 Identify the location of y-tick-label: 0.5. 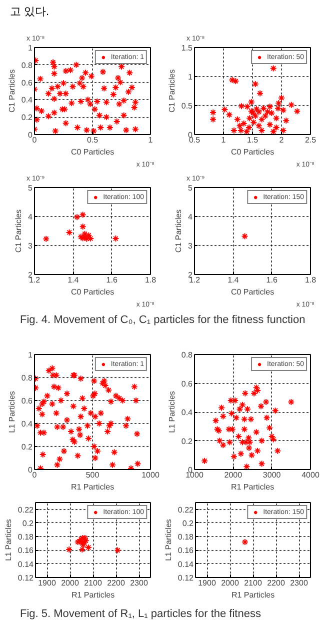
(187, 106).